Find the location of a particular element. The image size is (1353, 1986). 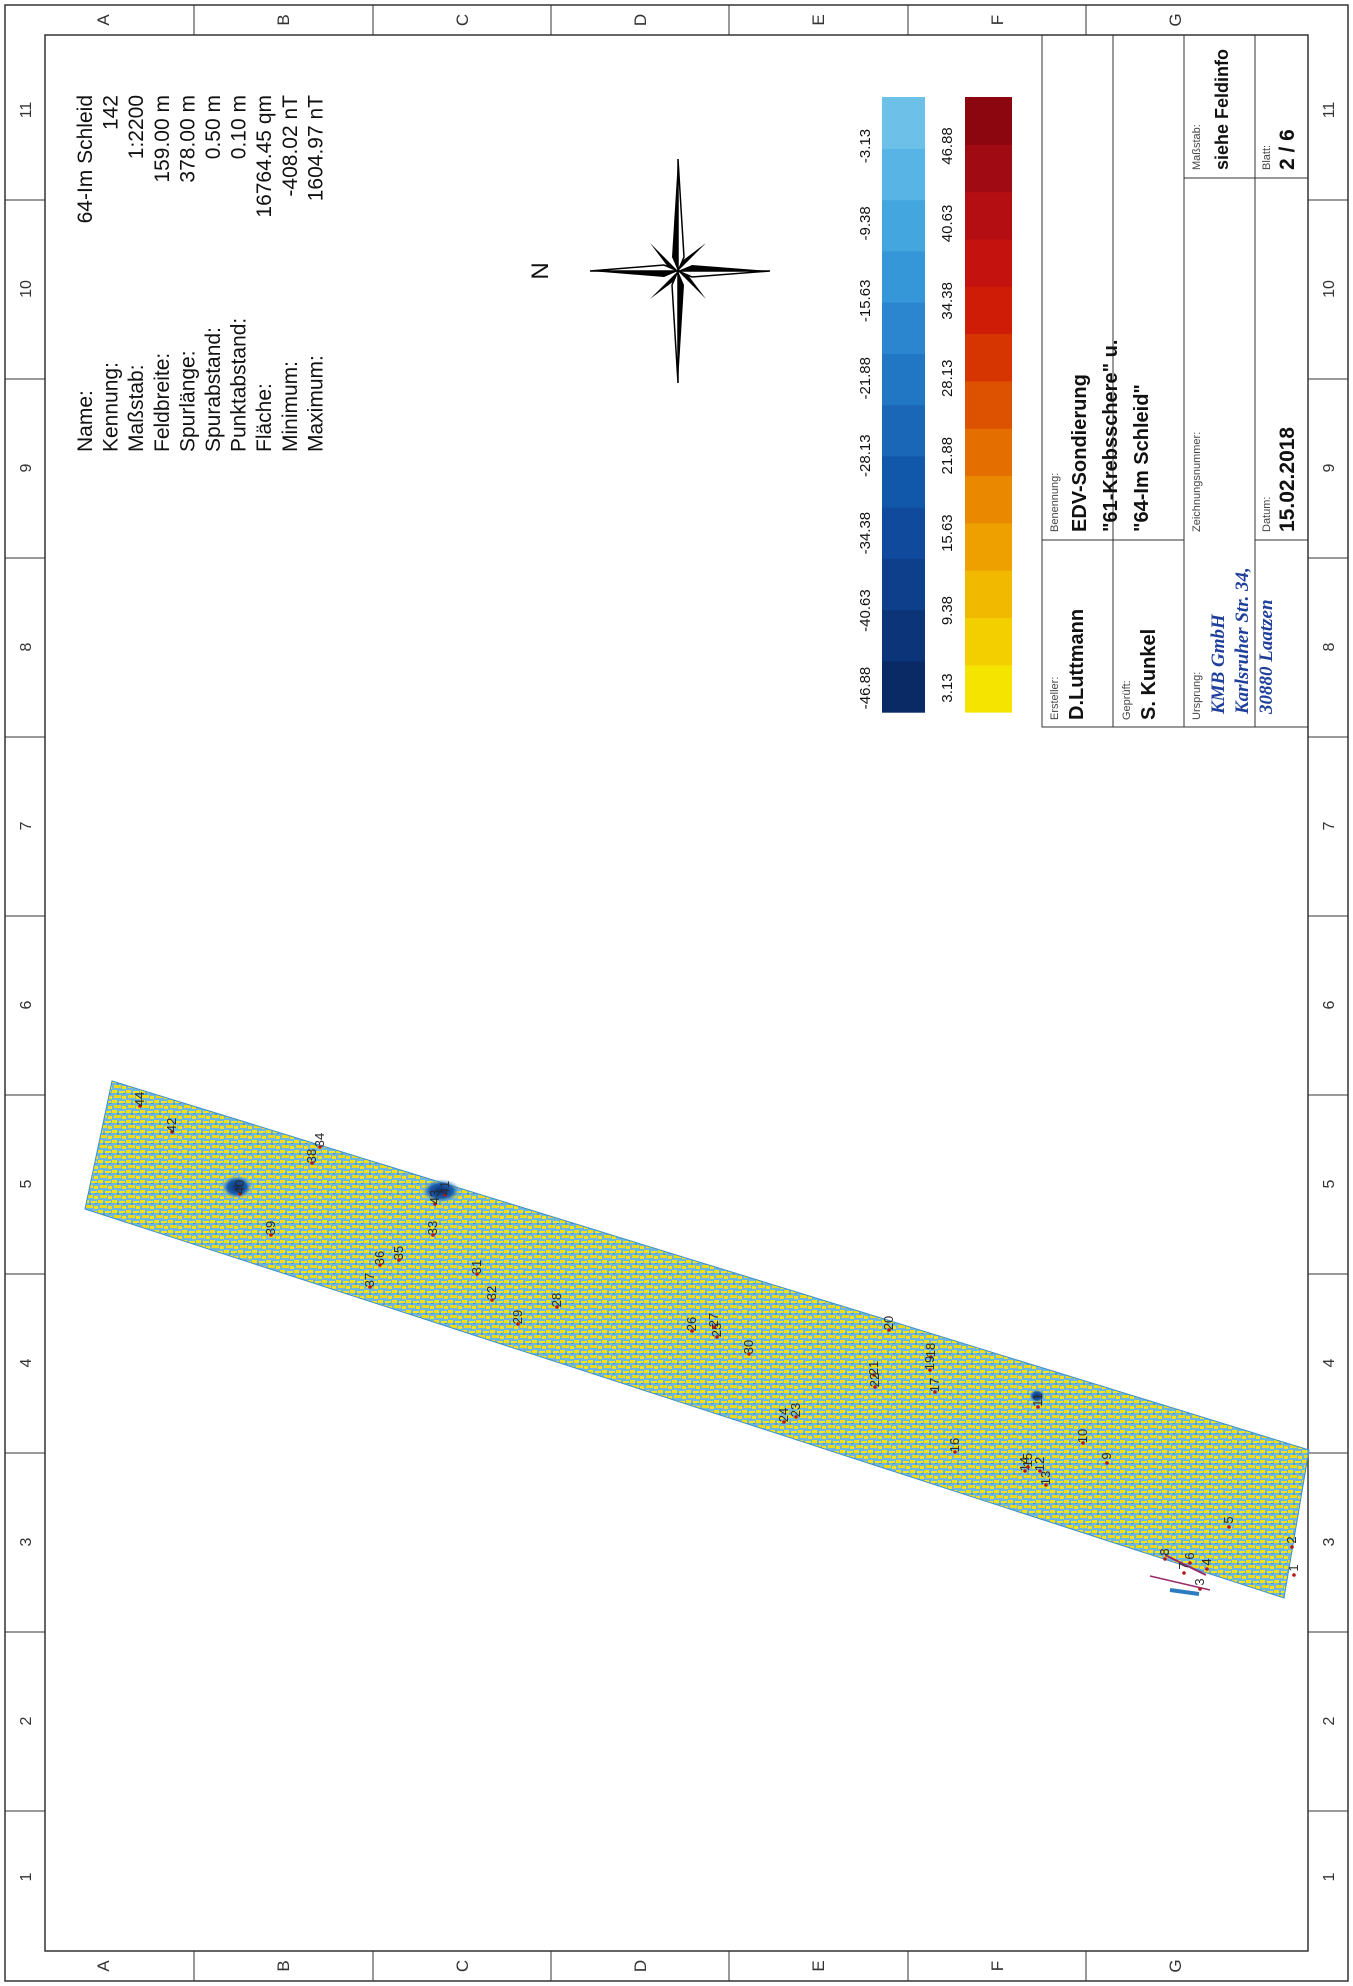

ersteller-caption: Ersteller: is located at coordinates (1055, 698).